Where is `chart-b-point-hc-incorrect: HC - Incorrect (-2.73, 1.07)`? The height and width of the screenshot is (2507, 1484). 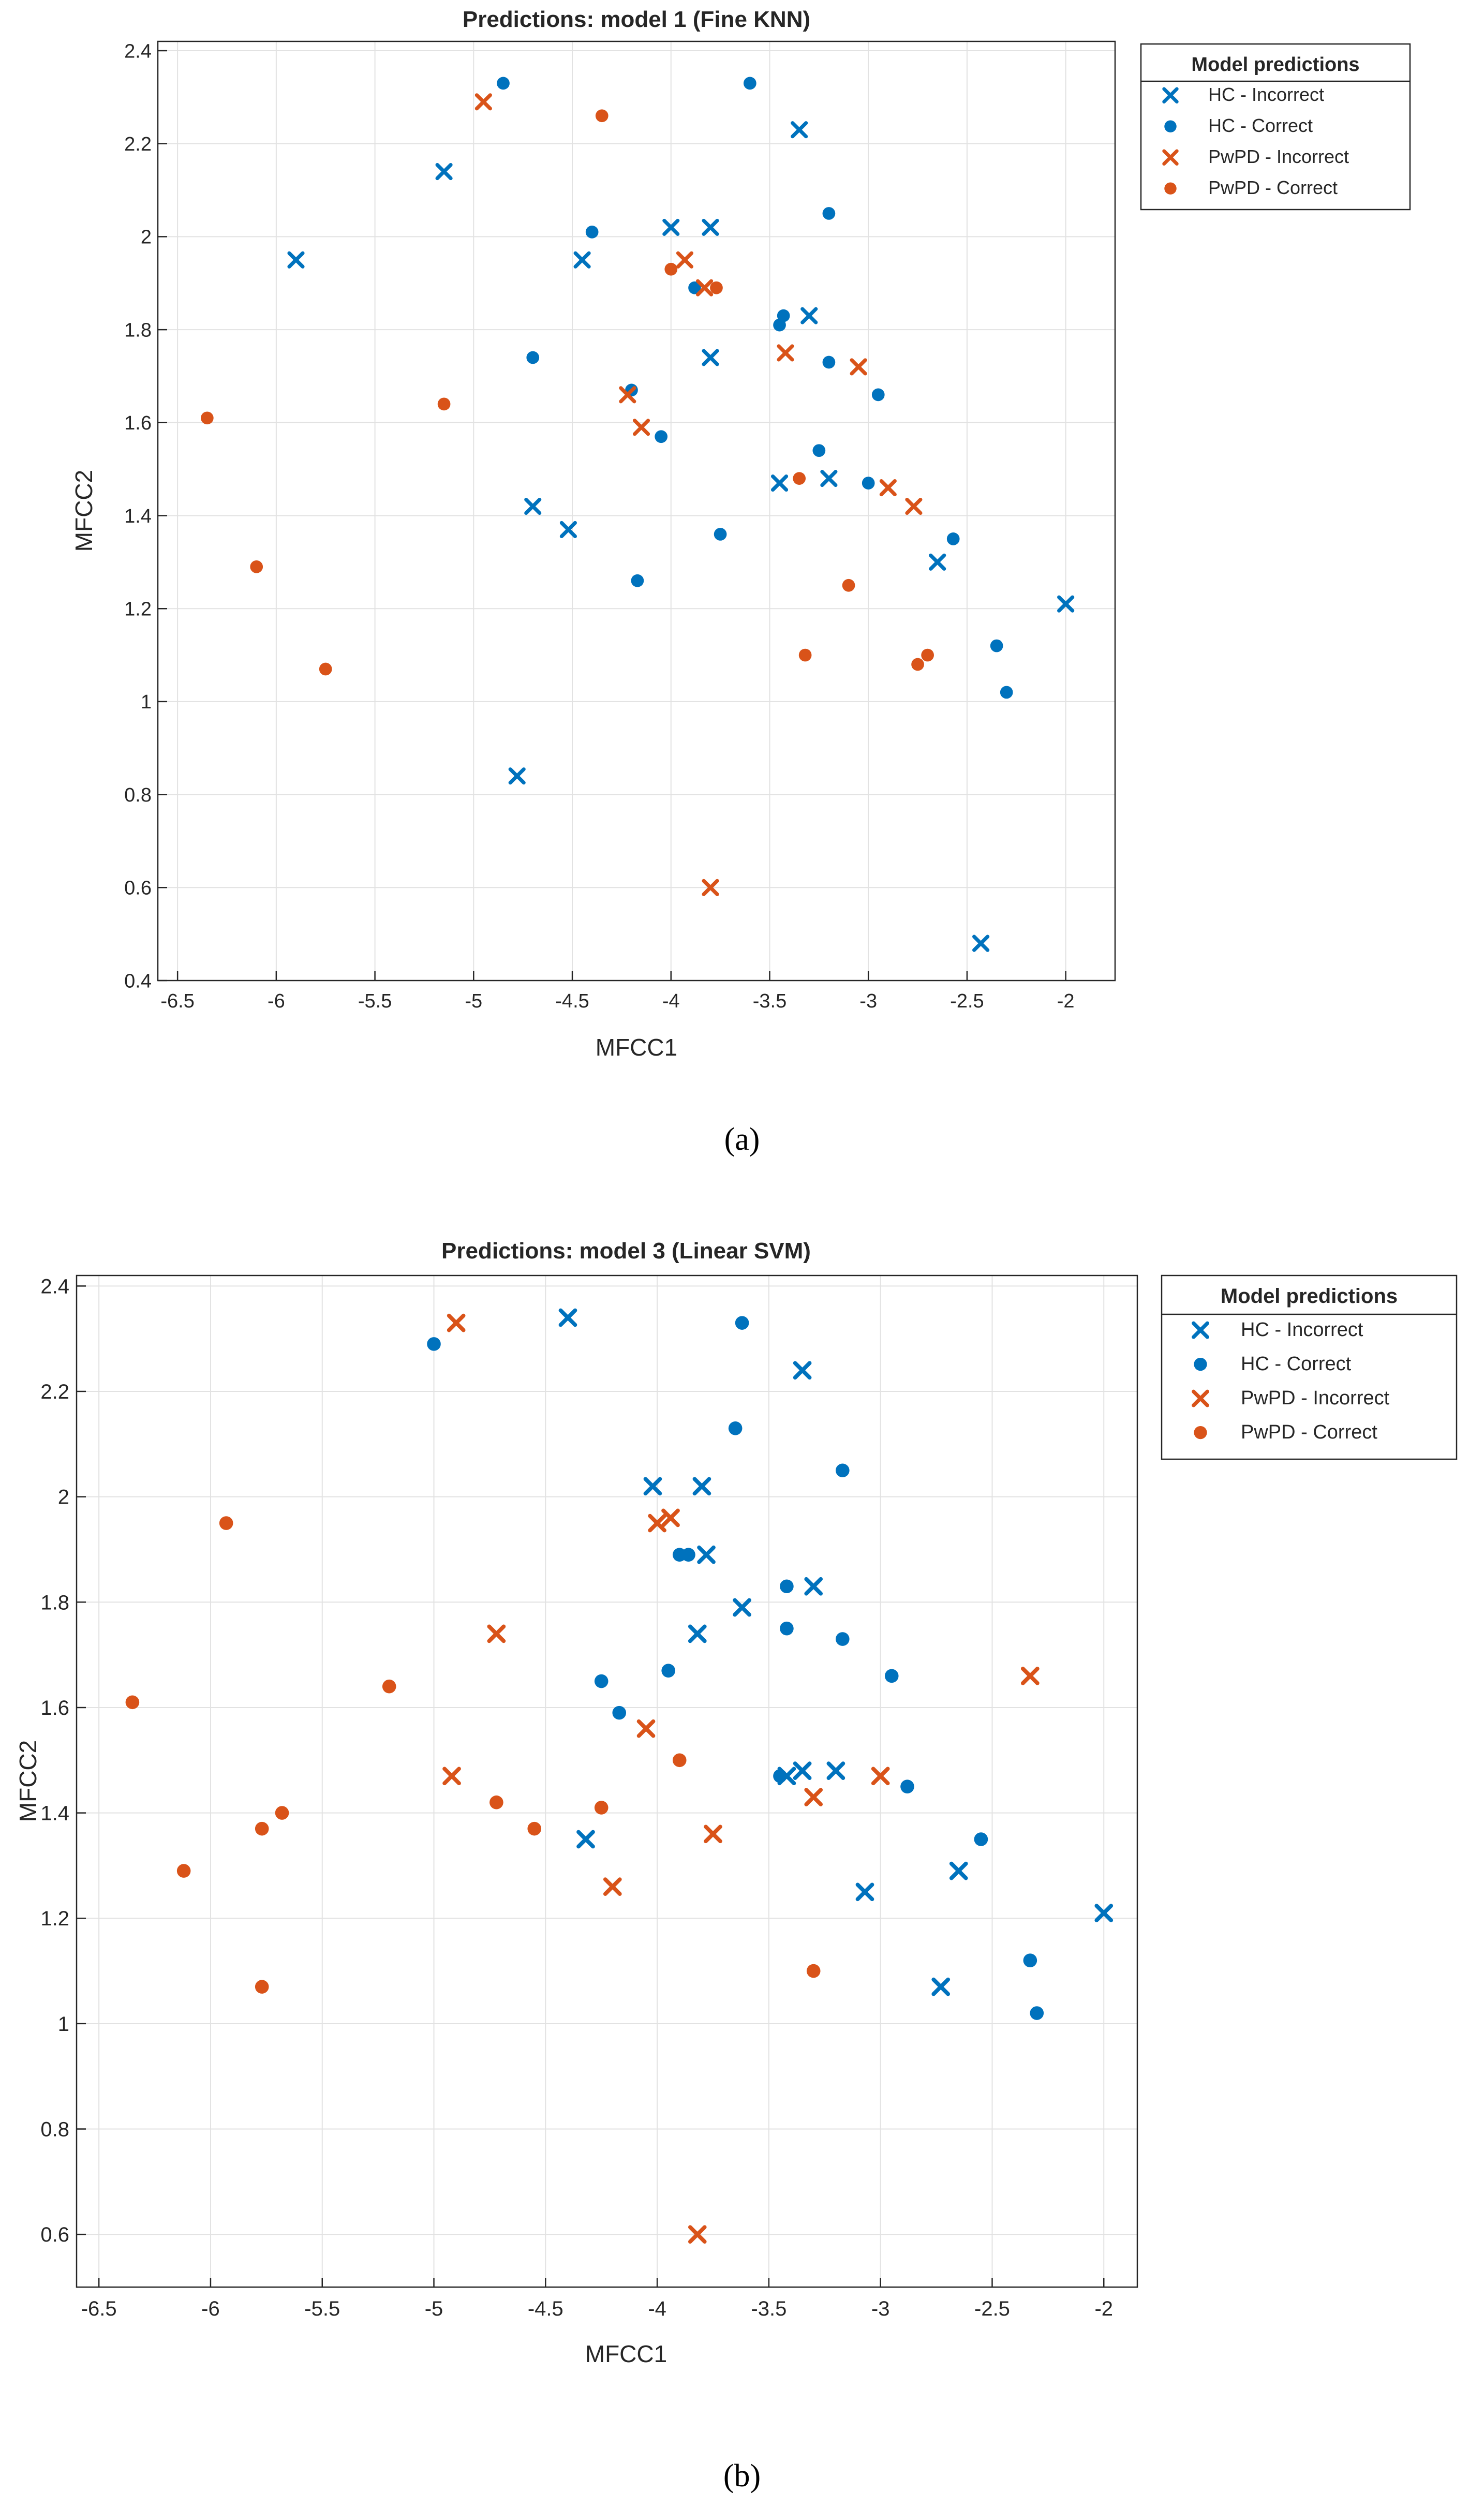 chart-b-point-hc-incorrect: HC - Incorrect (-2.73, 1.07) is located at coordinates (941, 1986).